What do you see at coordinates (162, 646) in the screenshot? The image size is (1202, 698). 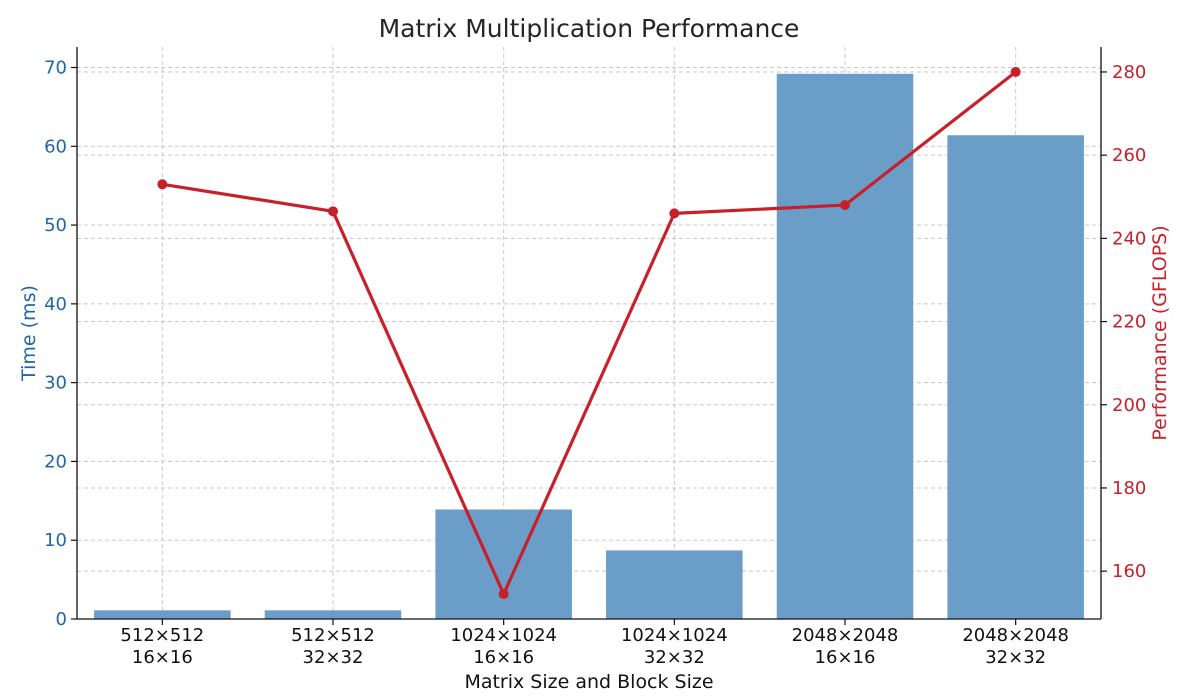 I see `x-tick-label: 512×512 16×16` at bounding box center [162, 646].